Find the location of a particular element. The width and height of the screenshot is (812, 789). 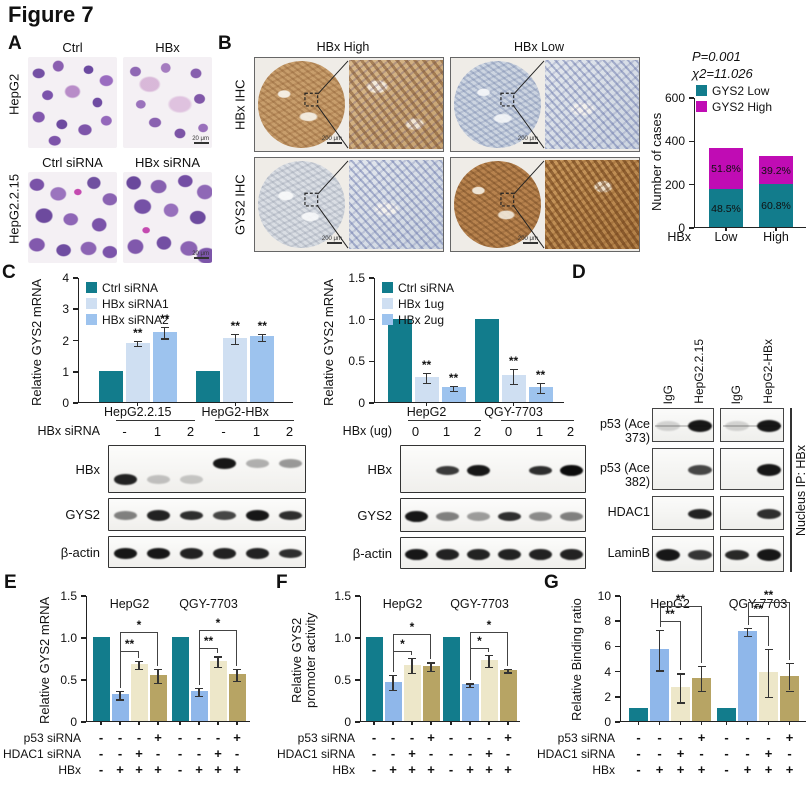

ihc-row: GYS2 IHC 200 μm 200 μm is located at coordinates (436, 204).